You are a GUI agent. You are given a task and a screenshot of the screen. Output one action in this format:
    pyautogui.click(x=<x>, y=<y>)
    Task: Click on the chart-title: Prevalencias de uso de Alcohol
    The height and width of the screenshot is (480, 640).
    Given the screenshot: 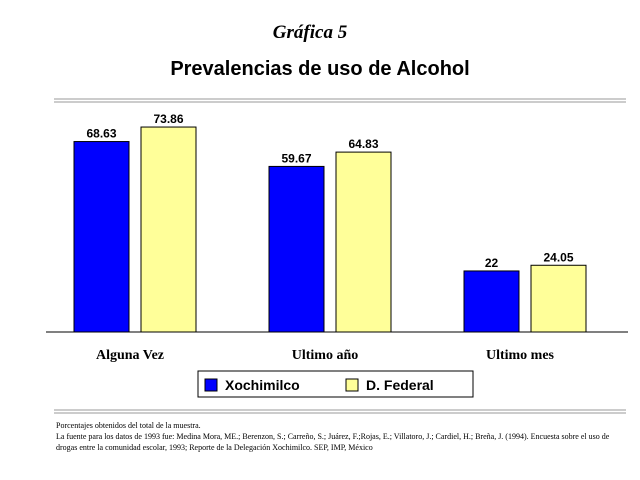 What is the action you would take?
    pyautogui.click(x=319, y=69)
    